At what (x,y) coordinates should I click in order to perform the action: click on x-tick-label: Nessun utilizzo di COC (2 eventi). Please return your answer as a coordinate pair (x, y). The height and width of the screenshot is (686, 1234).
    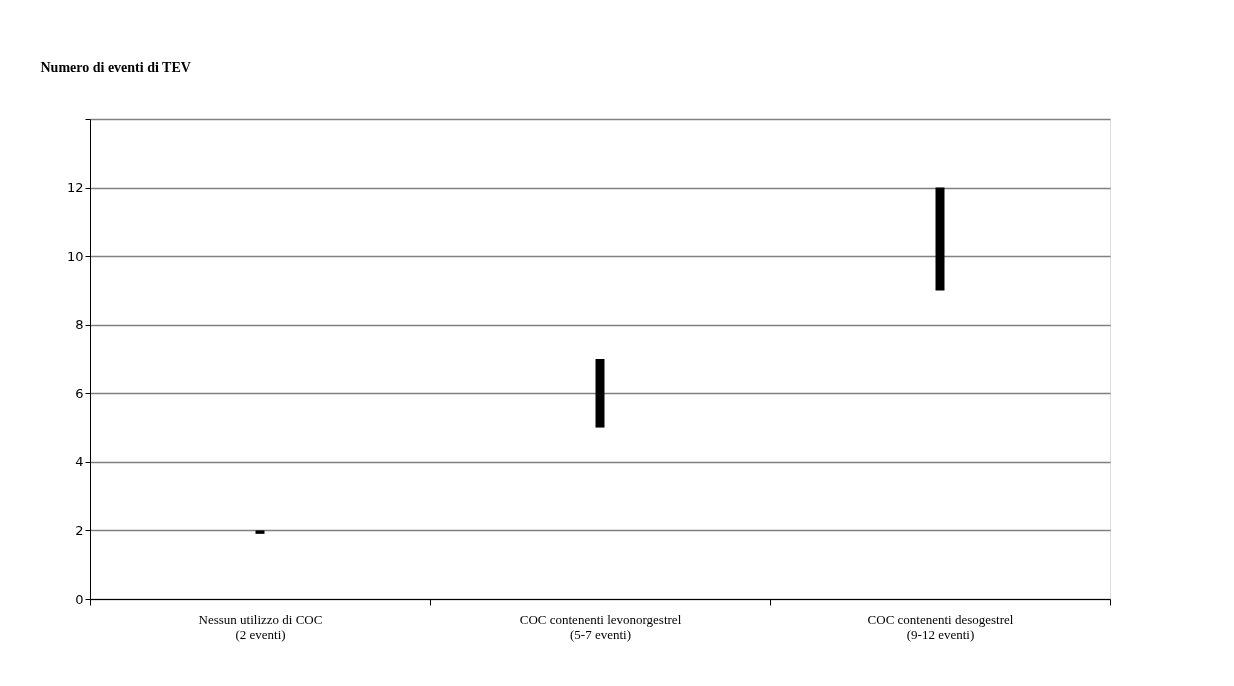
    Looking at the image, I should click on (260, 626).